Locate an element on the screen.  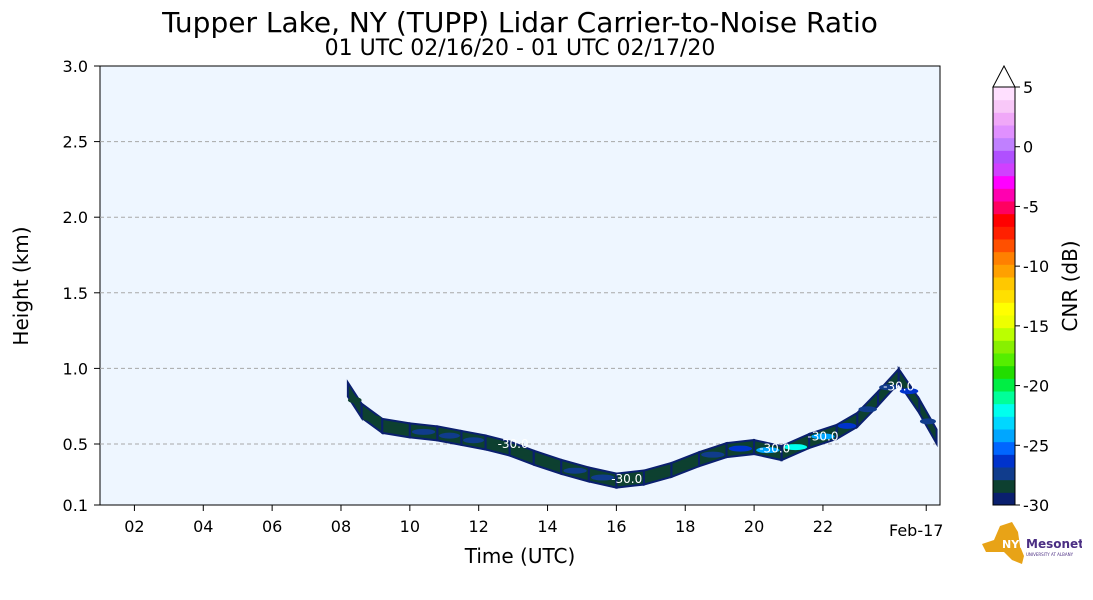
colorbar: 5 0 -5 -10 -15 -20 -25 -30 is located at coordinates (1020, 289).